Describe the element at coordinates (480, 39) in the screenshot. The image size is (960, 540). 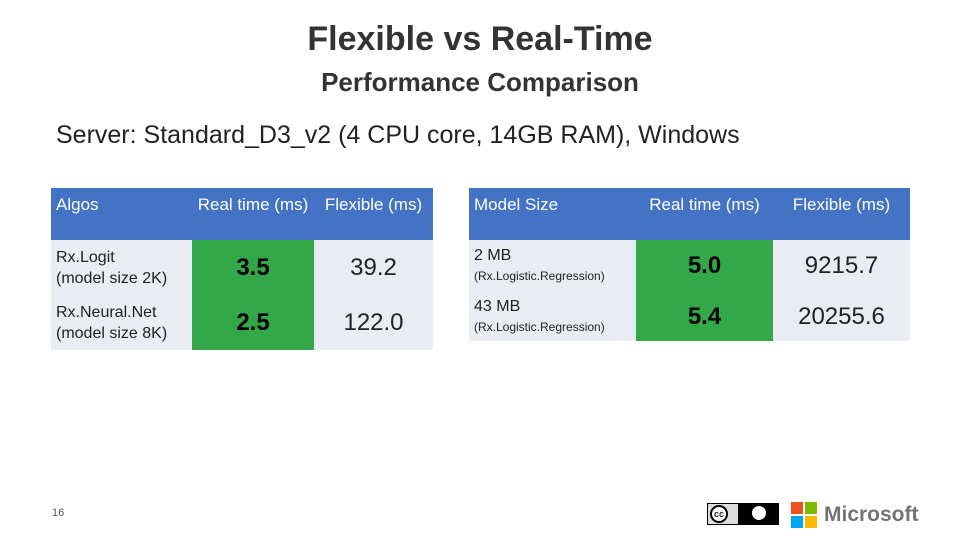
I see `slide-title: Flexible vs Real-Time` at that location.